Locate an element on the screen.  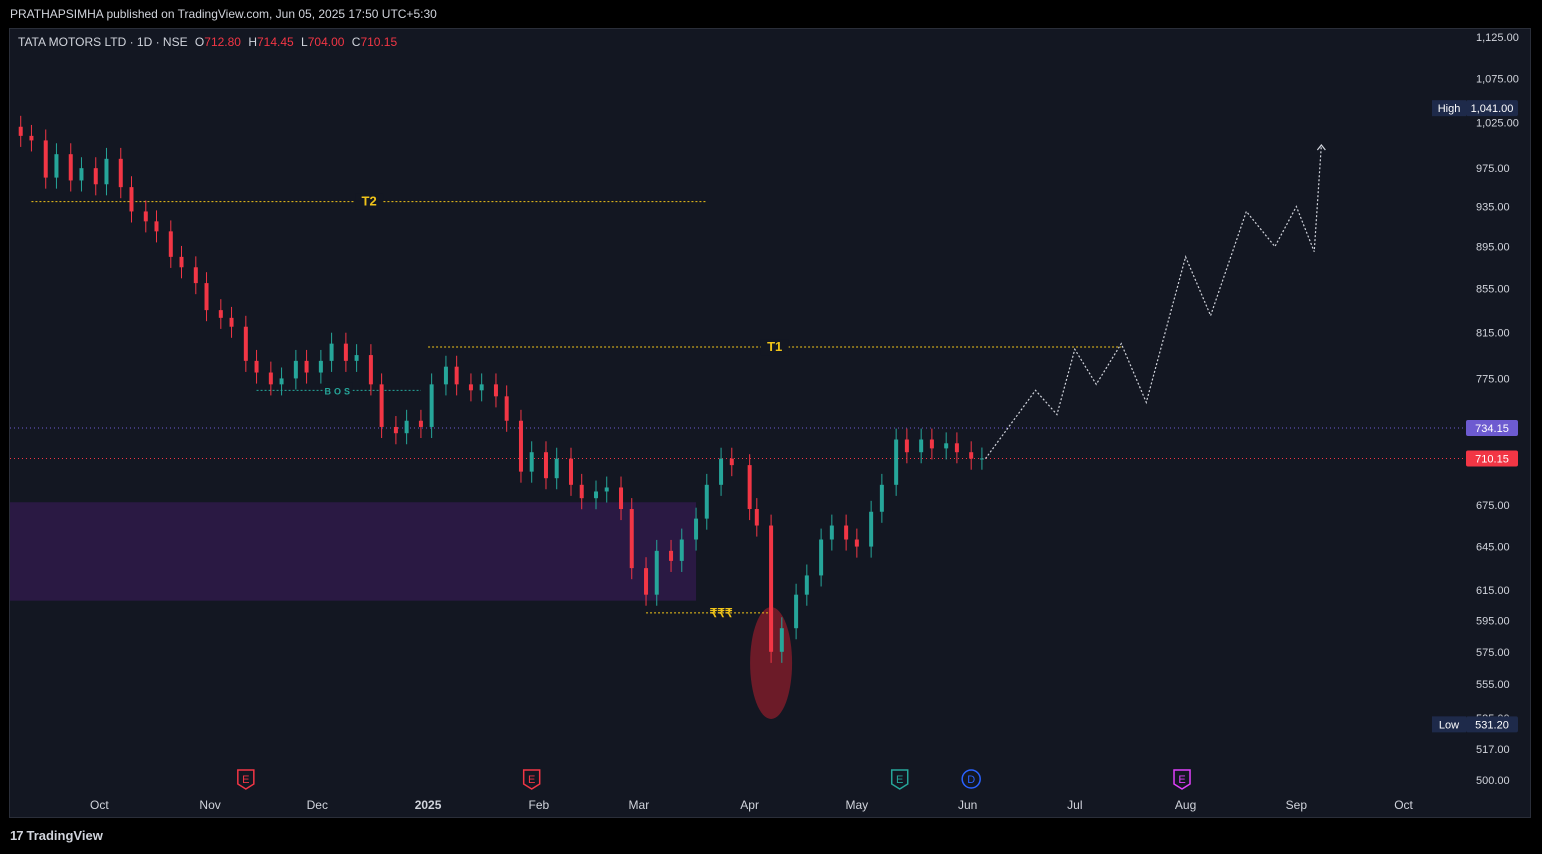
tradingview-logo: 17 TradingView is located at coordinates (56, 835).